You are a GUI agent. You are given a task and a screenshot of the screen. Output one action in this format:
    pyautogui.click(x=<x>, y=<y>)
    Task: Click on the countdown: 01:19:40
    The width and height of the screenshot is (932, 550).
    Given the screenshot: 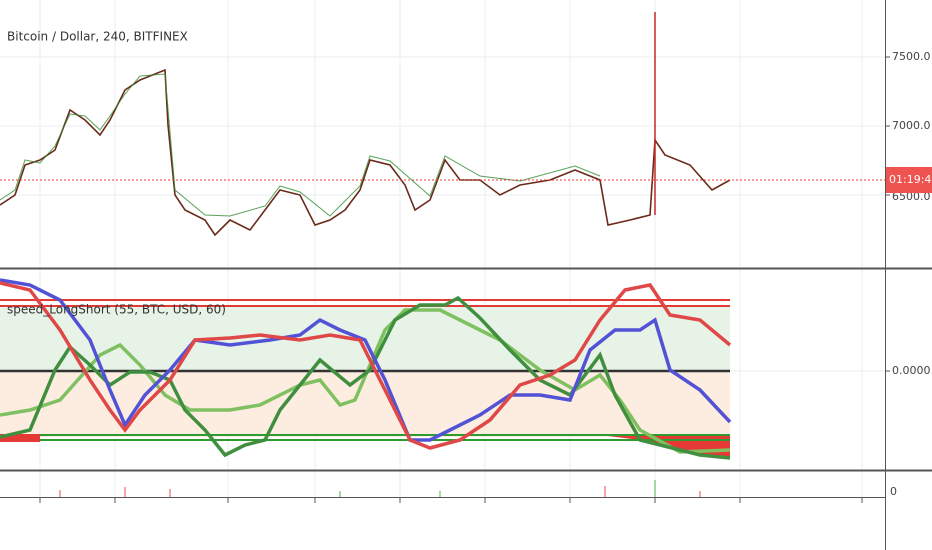 What is the action you would take?
    pyautogui.click(x=910, y=179)
    